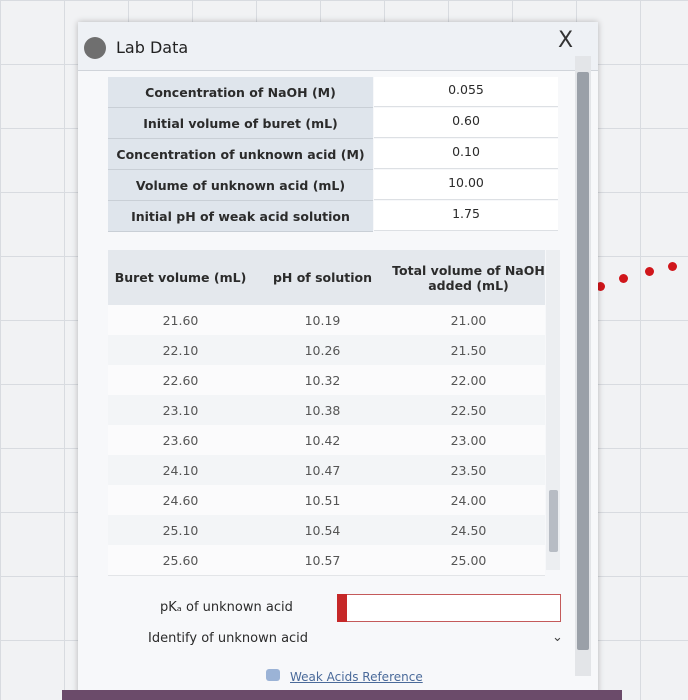 This screenshot has width=688, height=700. I want to click on table-row: 23.10 10.38 22.50, so click(326, 410).